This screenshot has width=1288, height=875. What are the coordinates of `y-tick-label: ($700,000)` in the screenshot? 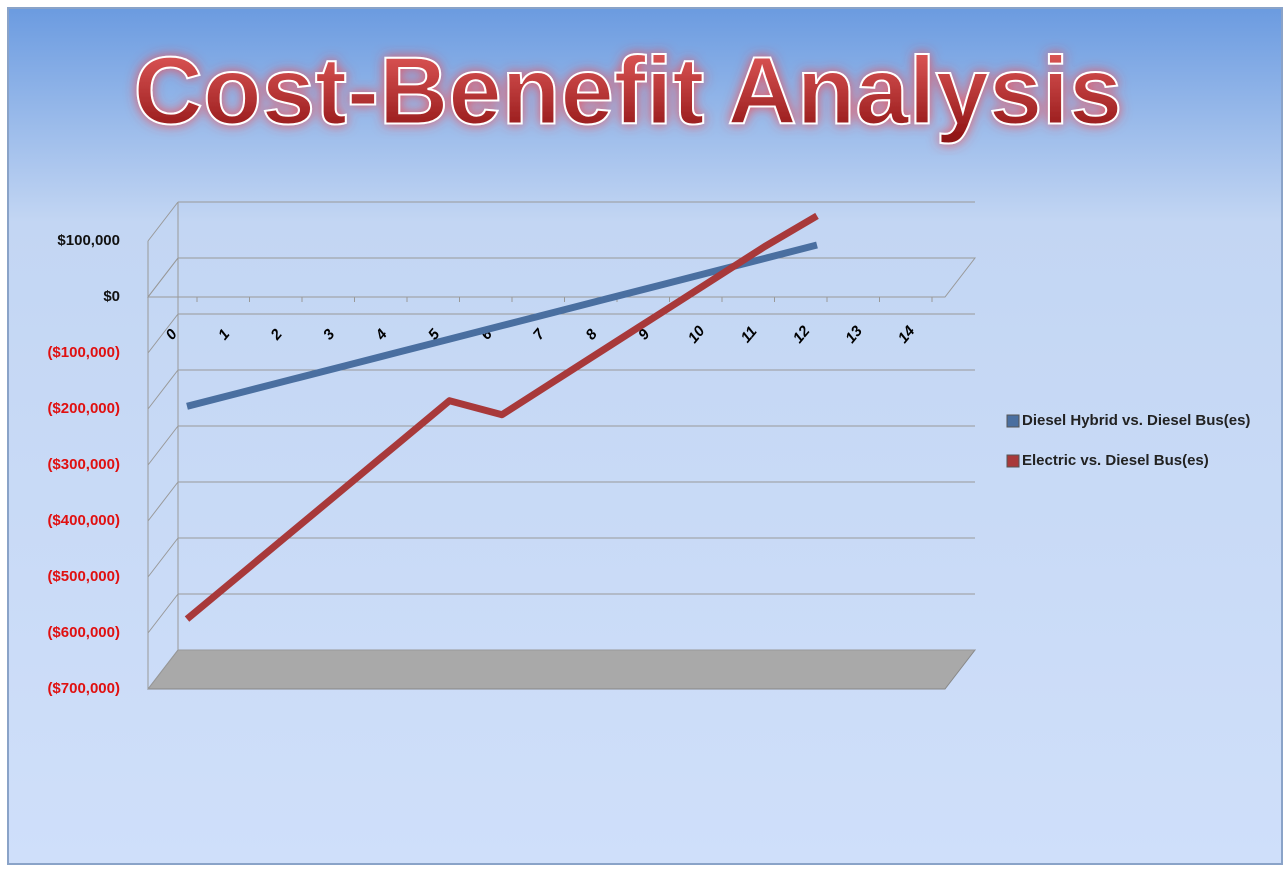 It's located at (83, 688).